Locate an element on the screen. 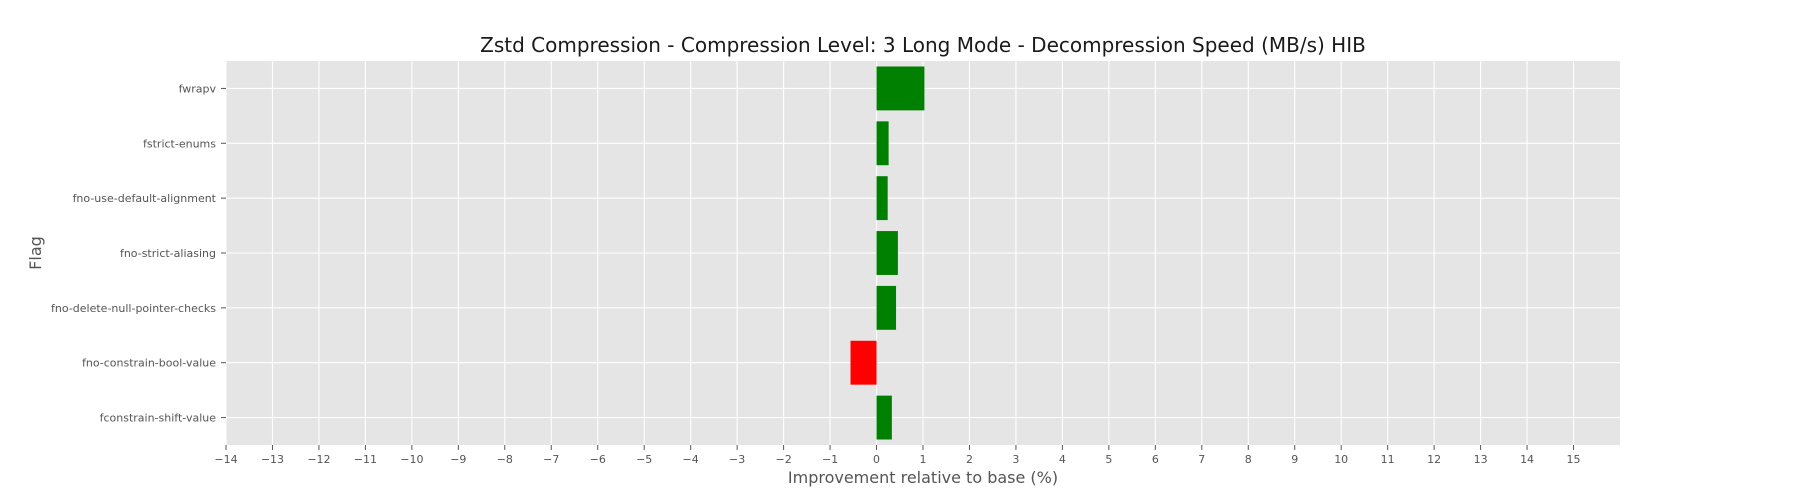  x-tick-label: −7 is located at coordinates (551, 459).